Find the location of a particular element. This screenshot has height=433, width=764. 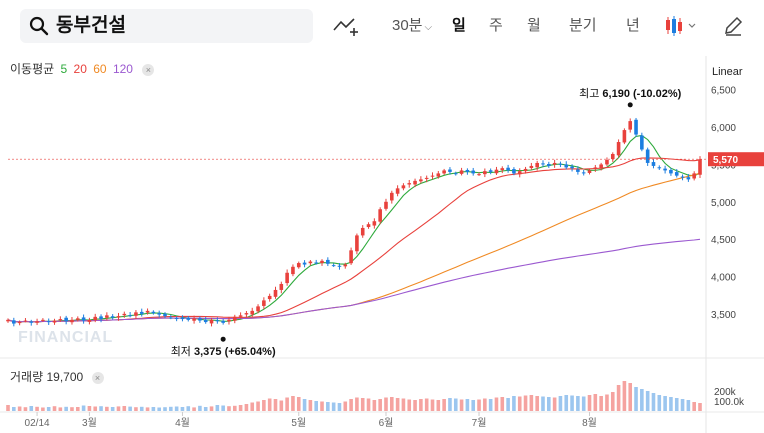

scale-type-selector: Linear is located at coordinates (727, 72).